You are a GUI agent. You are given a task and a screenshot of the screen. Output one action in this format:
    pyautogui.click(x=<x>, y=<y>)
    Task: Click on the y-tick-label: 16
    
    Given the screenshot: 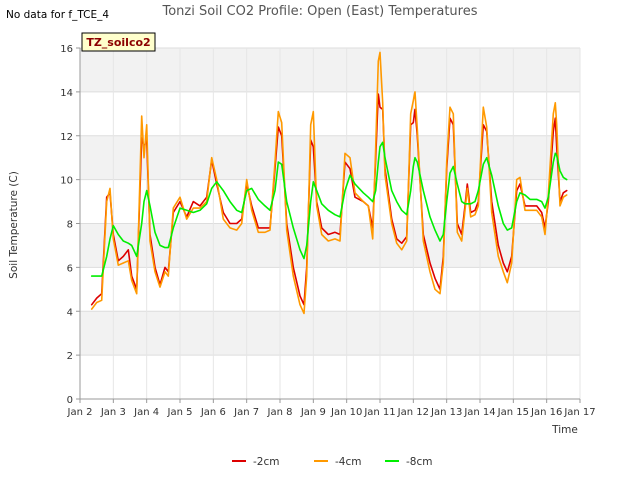 What is the action you would take?
    pyautogui.click(x=66, y=49)
    